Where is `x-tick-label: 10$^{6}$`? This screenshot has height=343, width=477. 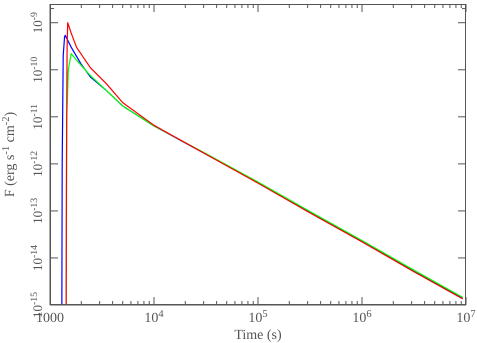 x-tick-label: 10$^{6}$ is located at coordinates (362, 317).